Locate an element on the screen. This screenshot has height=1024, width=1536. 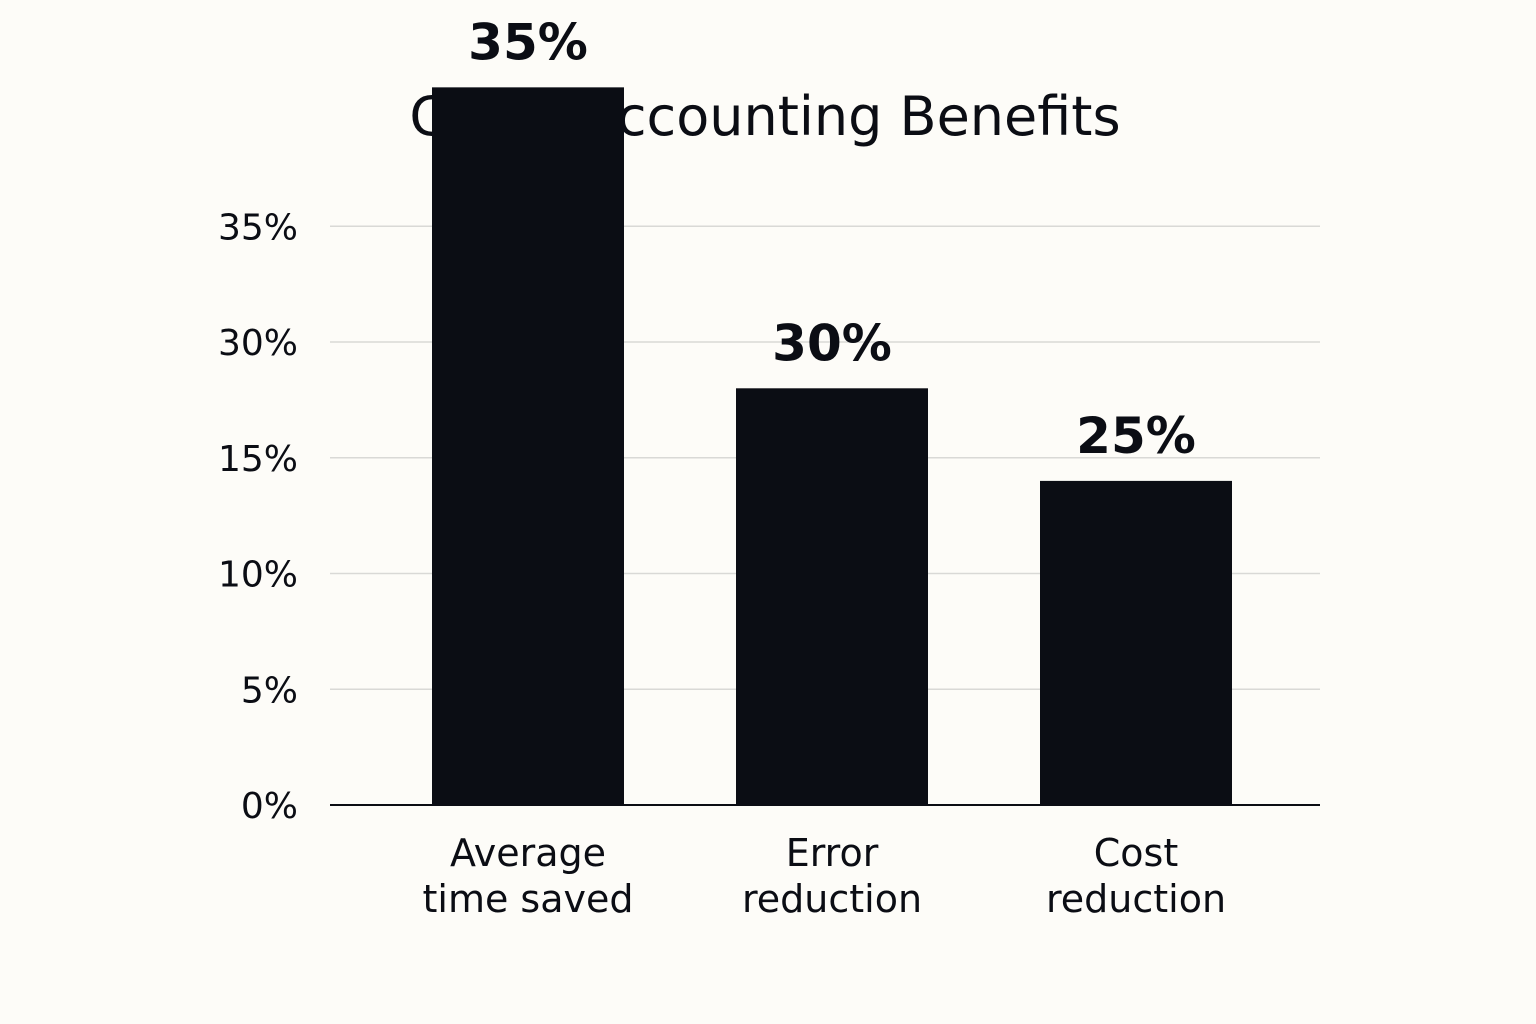
y-axis-ticks: 0% 5% 10% 15% 30% 35% is located at coordinates (258, 517).